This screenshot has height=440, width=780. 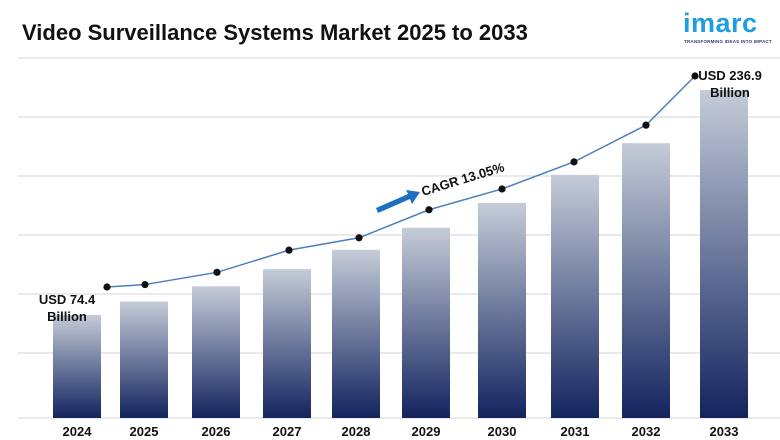 I want to click on x-tick-label-2029: 2029, so click(x=426, y=431).